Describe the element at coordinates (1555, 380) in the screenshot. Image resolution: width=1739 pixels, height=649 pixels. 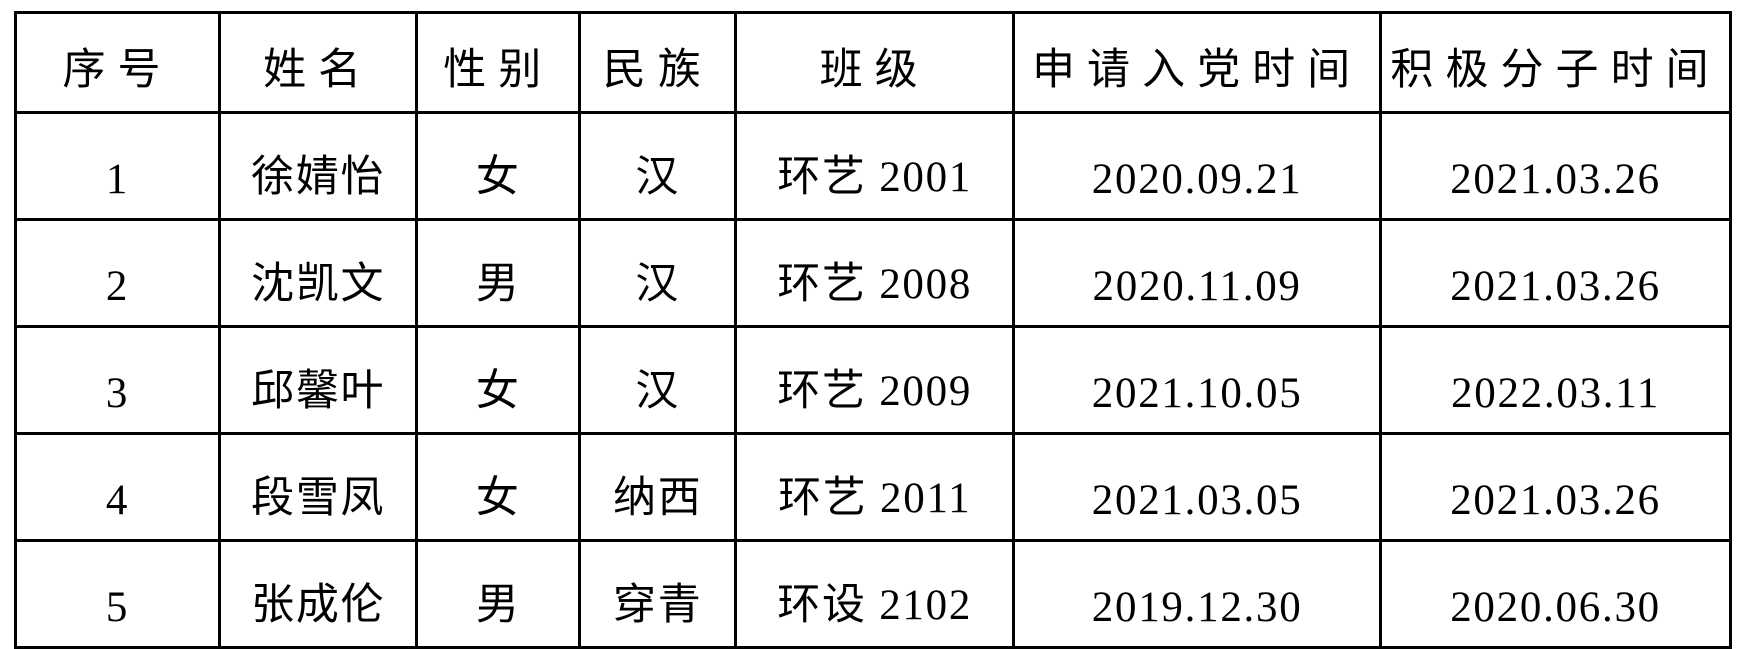
I see `table-cell: 2022.03.11` at that location.